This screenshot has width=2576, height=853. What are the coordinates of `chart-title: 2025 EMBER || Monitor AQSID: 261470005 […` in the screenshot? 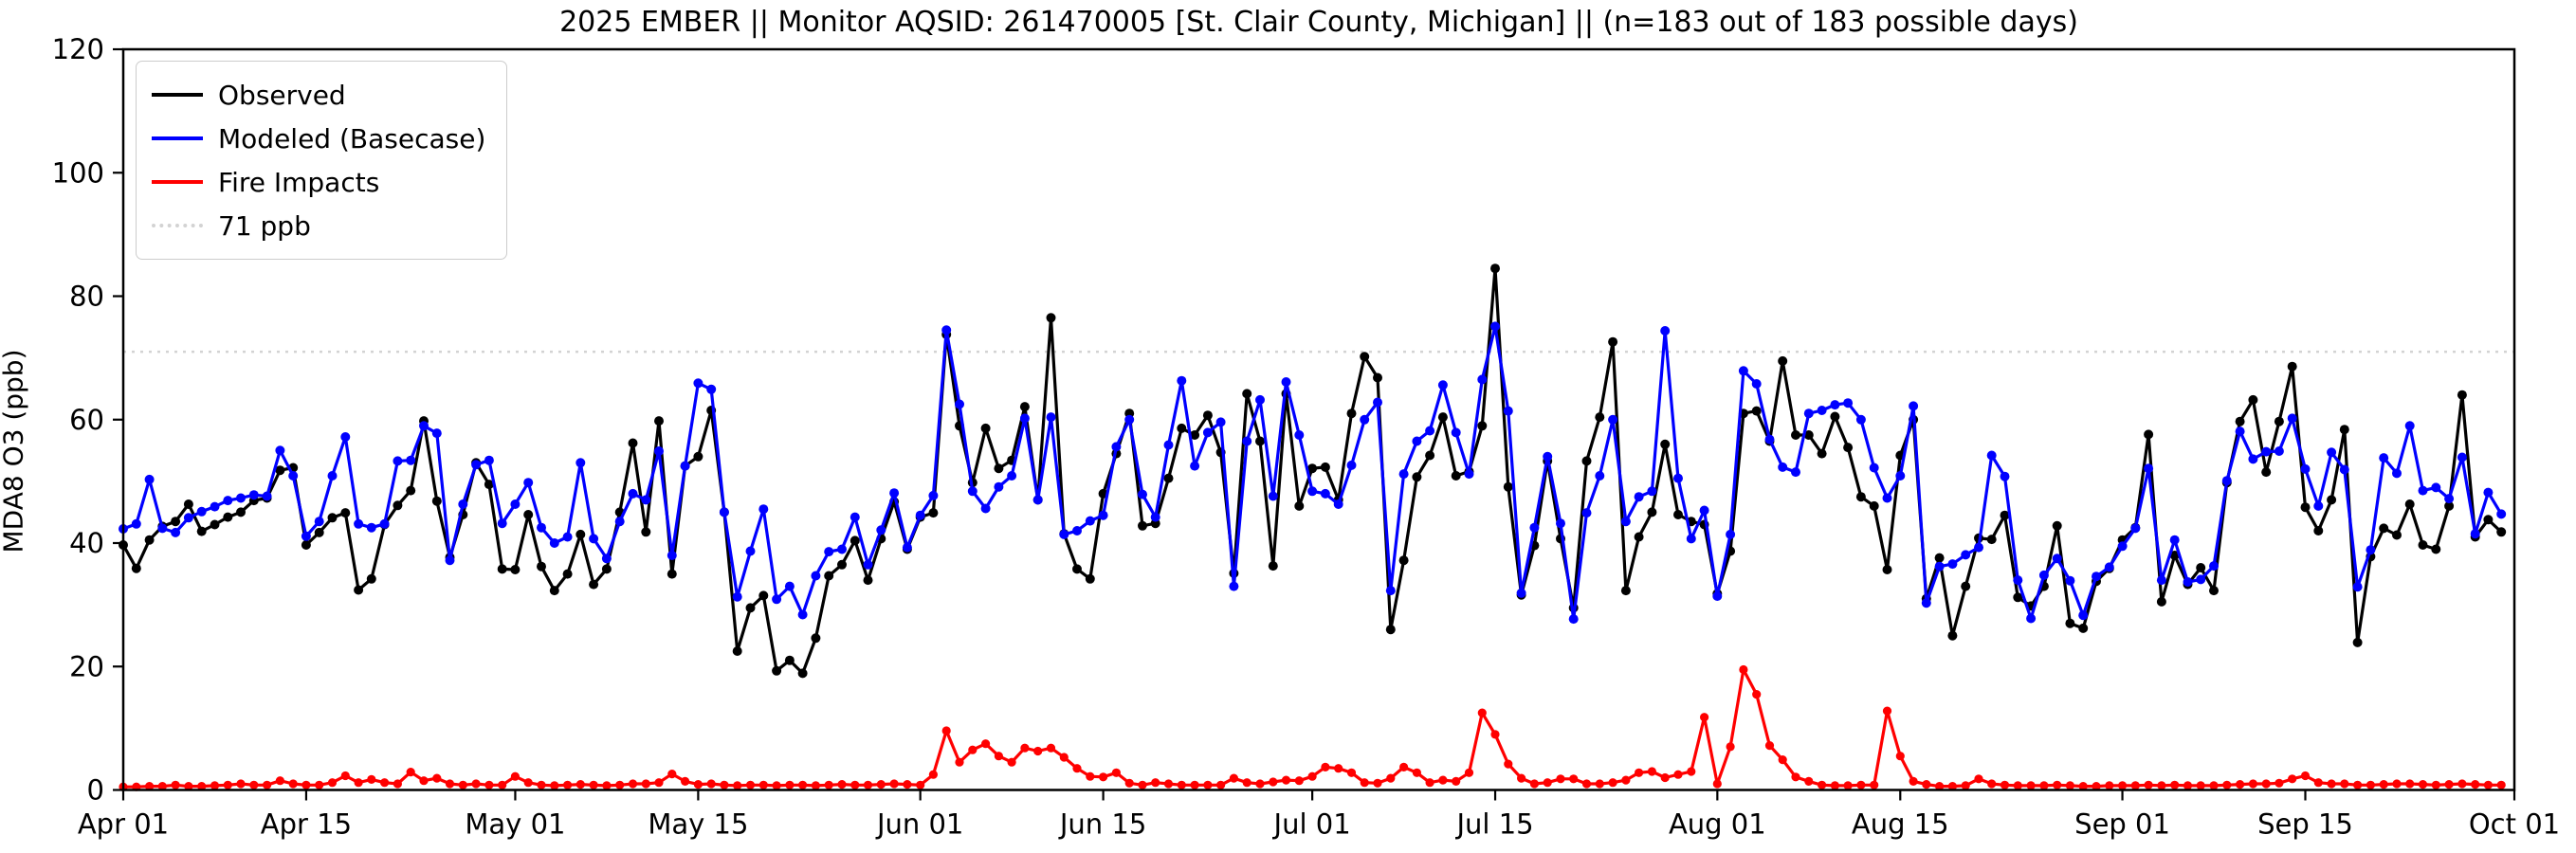 It's located at (1318, 22).